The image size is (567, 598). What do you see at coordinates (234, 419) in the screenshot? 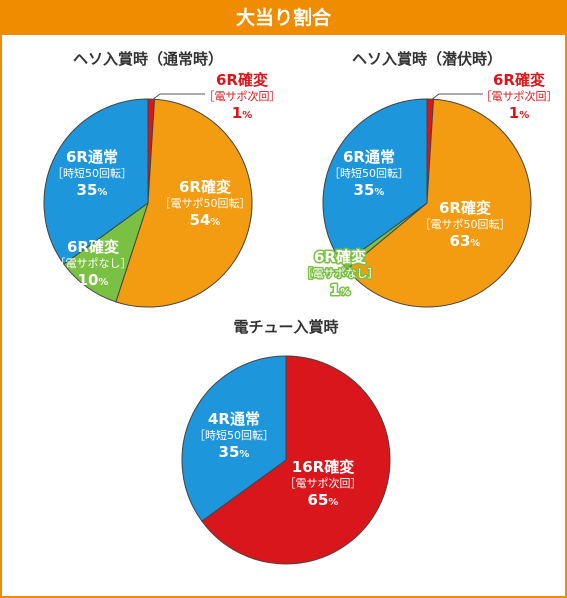
I see `slice-label: 4R通常` at bounding box center [234, 419].